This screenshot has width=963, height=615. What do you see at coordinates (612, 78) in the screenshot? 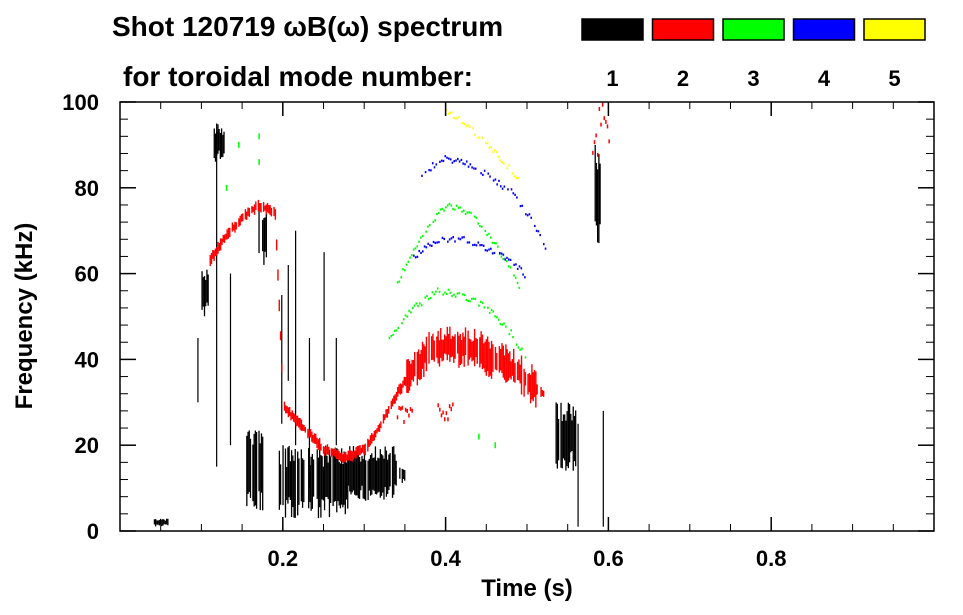
I see `legend-label-1: 1` at bounding box center [612, 78].